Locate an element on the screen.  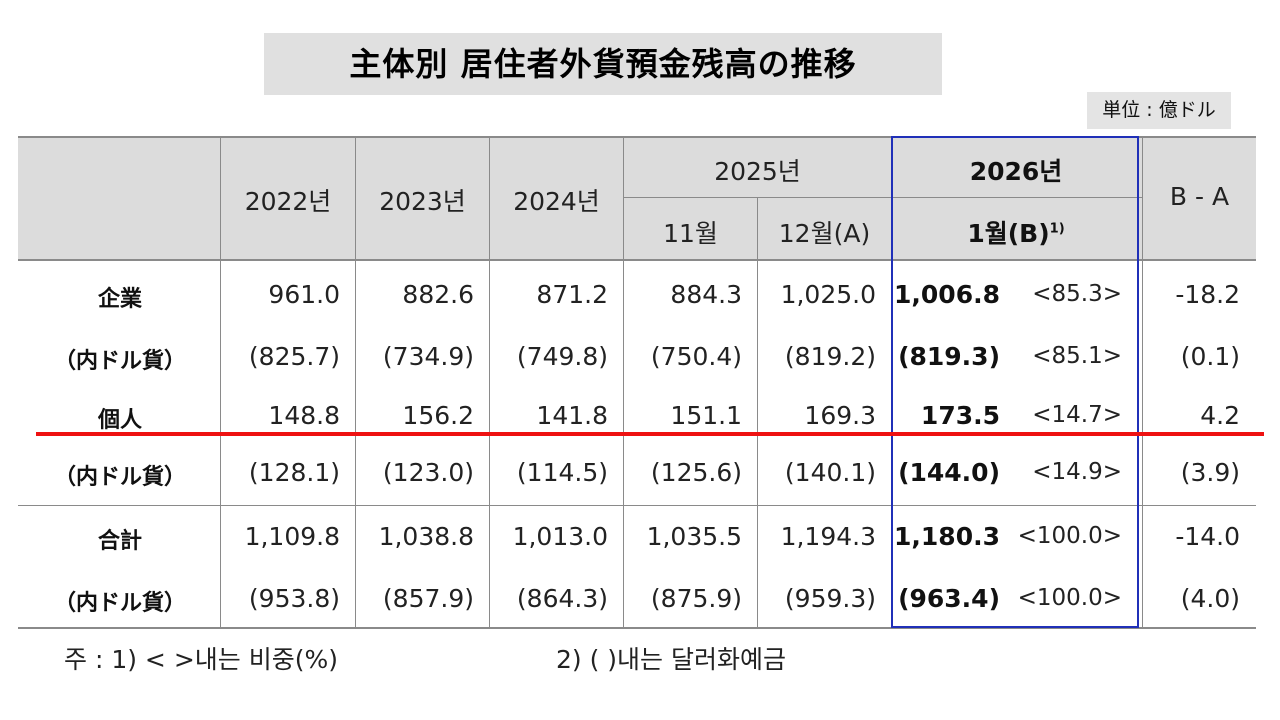
cell-diff: -14.0 is located at coordinates (1207, 536).